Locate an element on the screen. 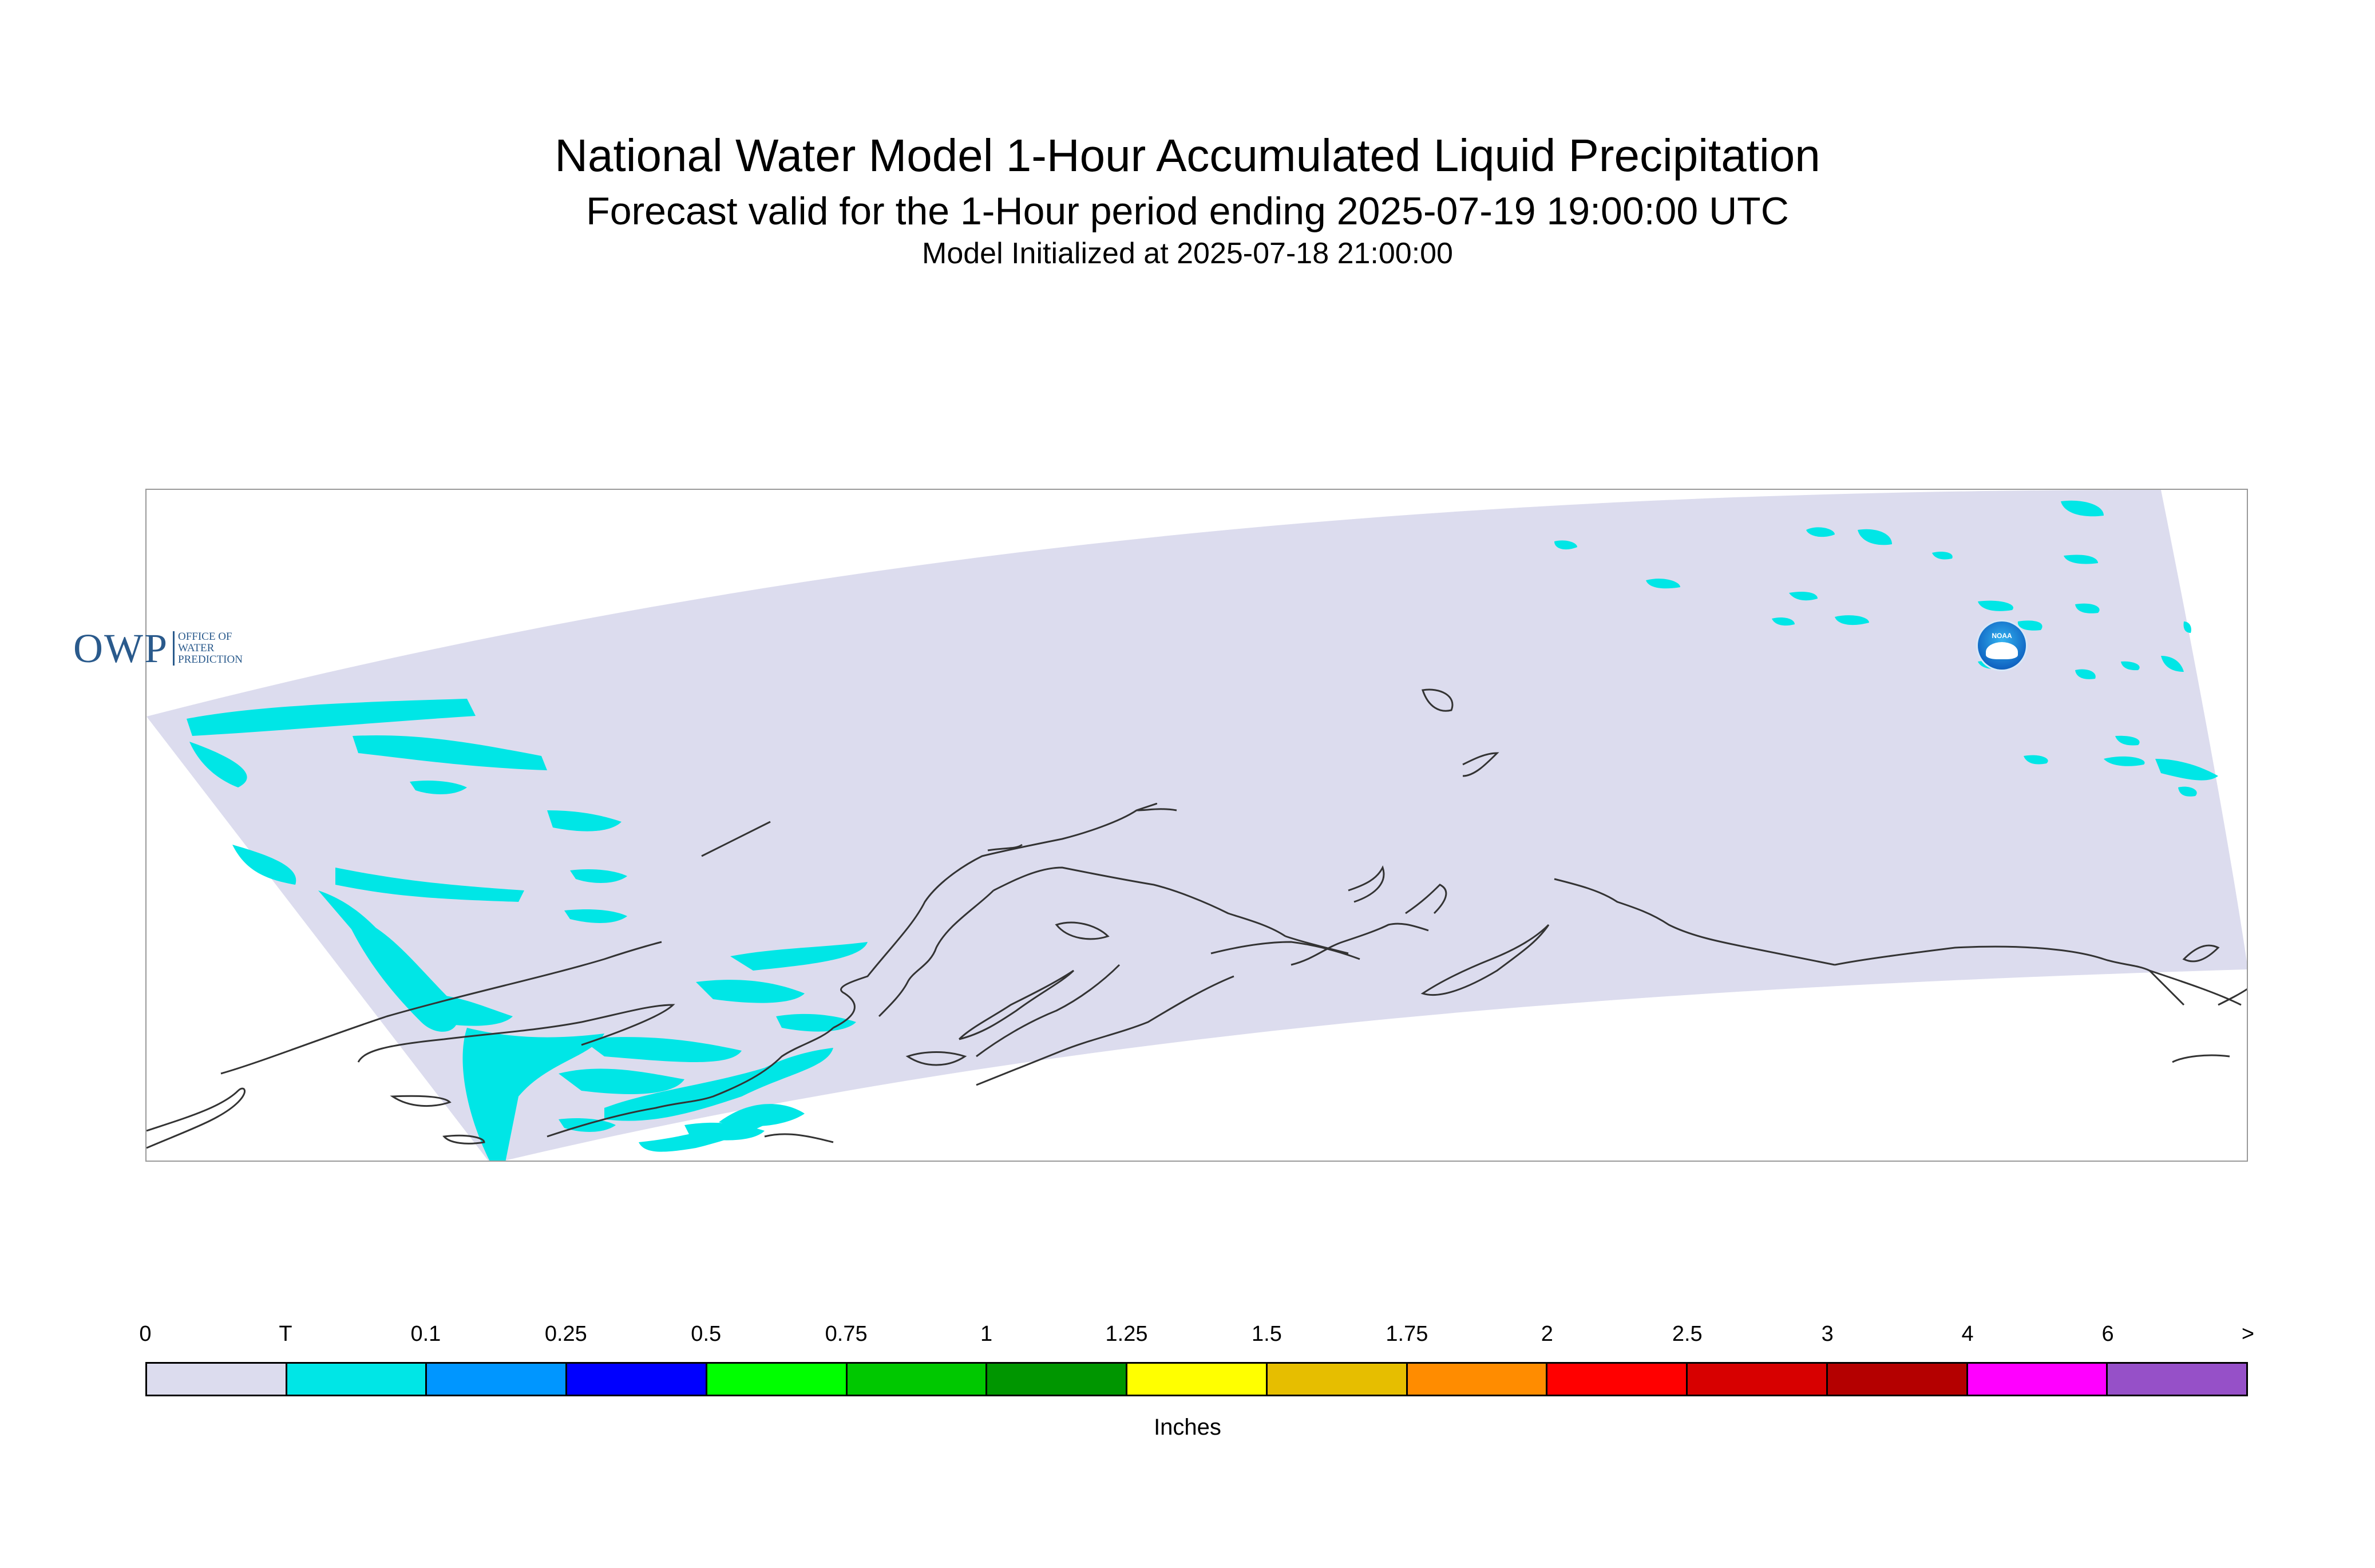 The height and width of the screenshot is (1568, 2375). owp-logo-line-1: OFFICE OF is located at coordinates (205, 637).